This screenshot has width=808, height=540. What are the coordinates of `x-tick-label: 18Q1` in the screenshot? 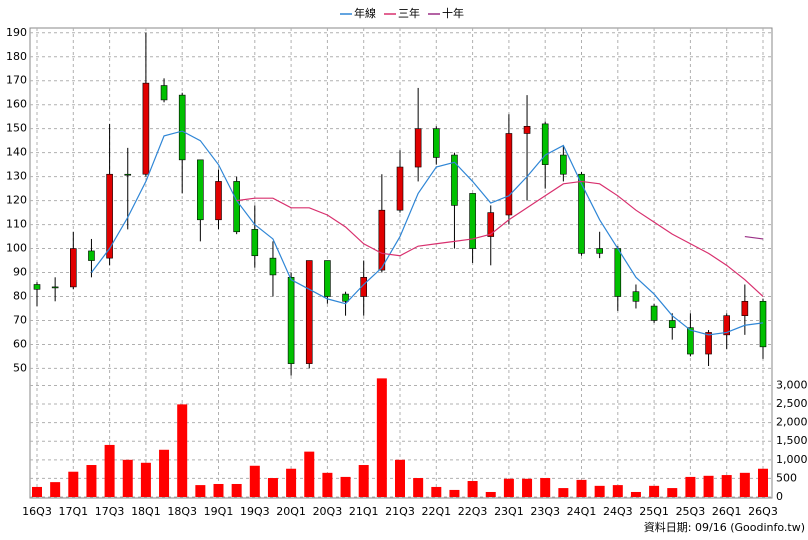 It's located at (146, 511).